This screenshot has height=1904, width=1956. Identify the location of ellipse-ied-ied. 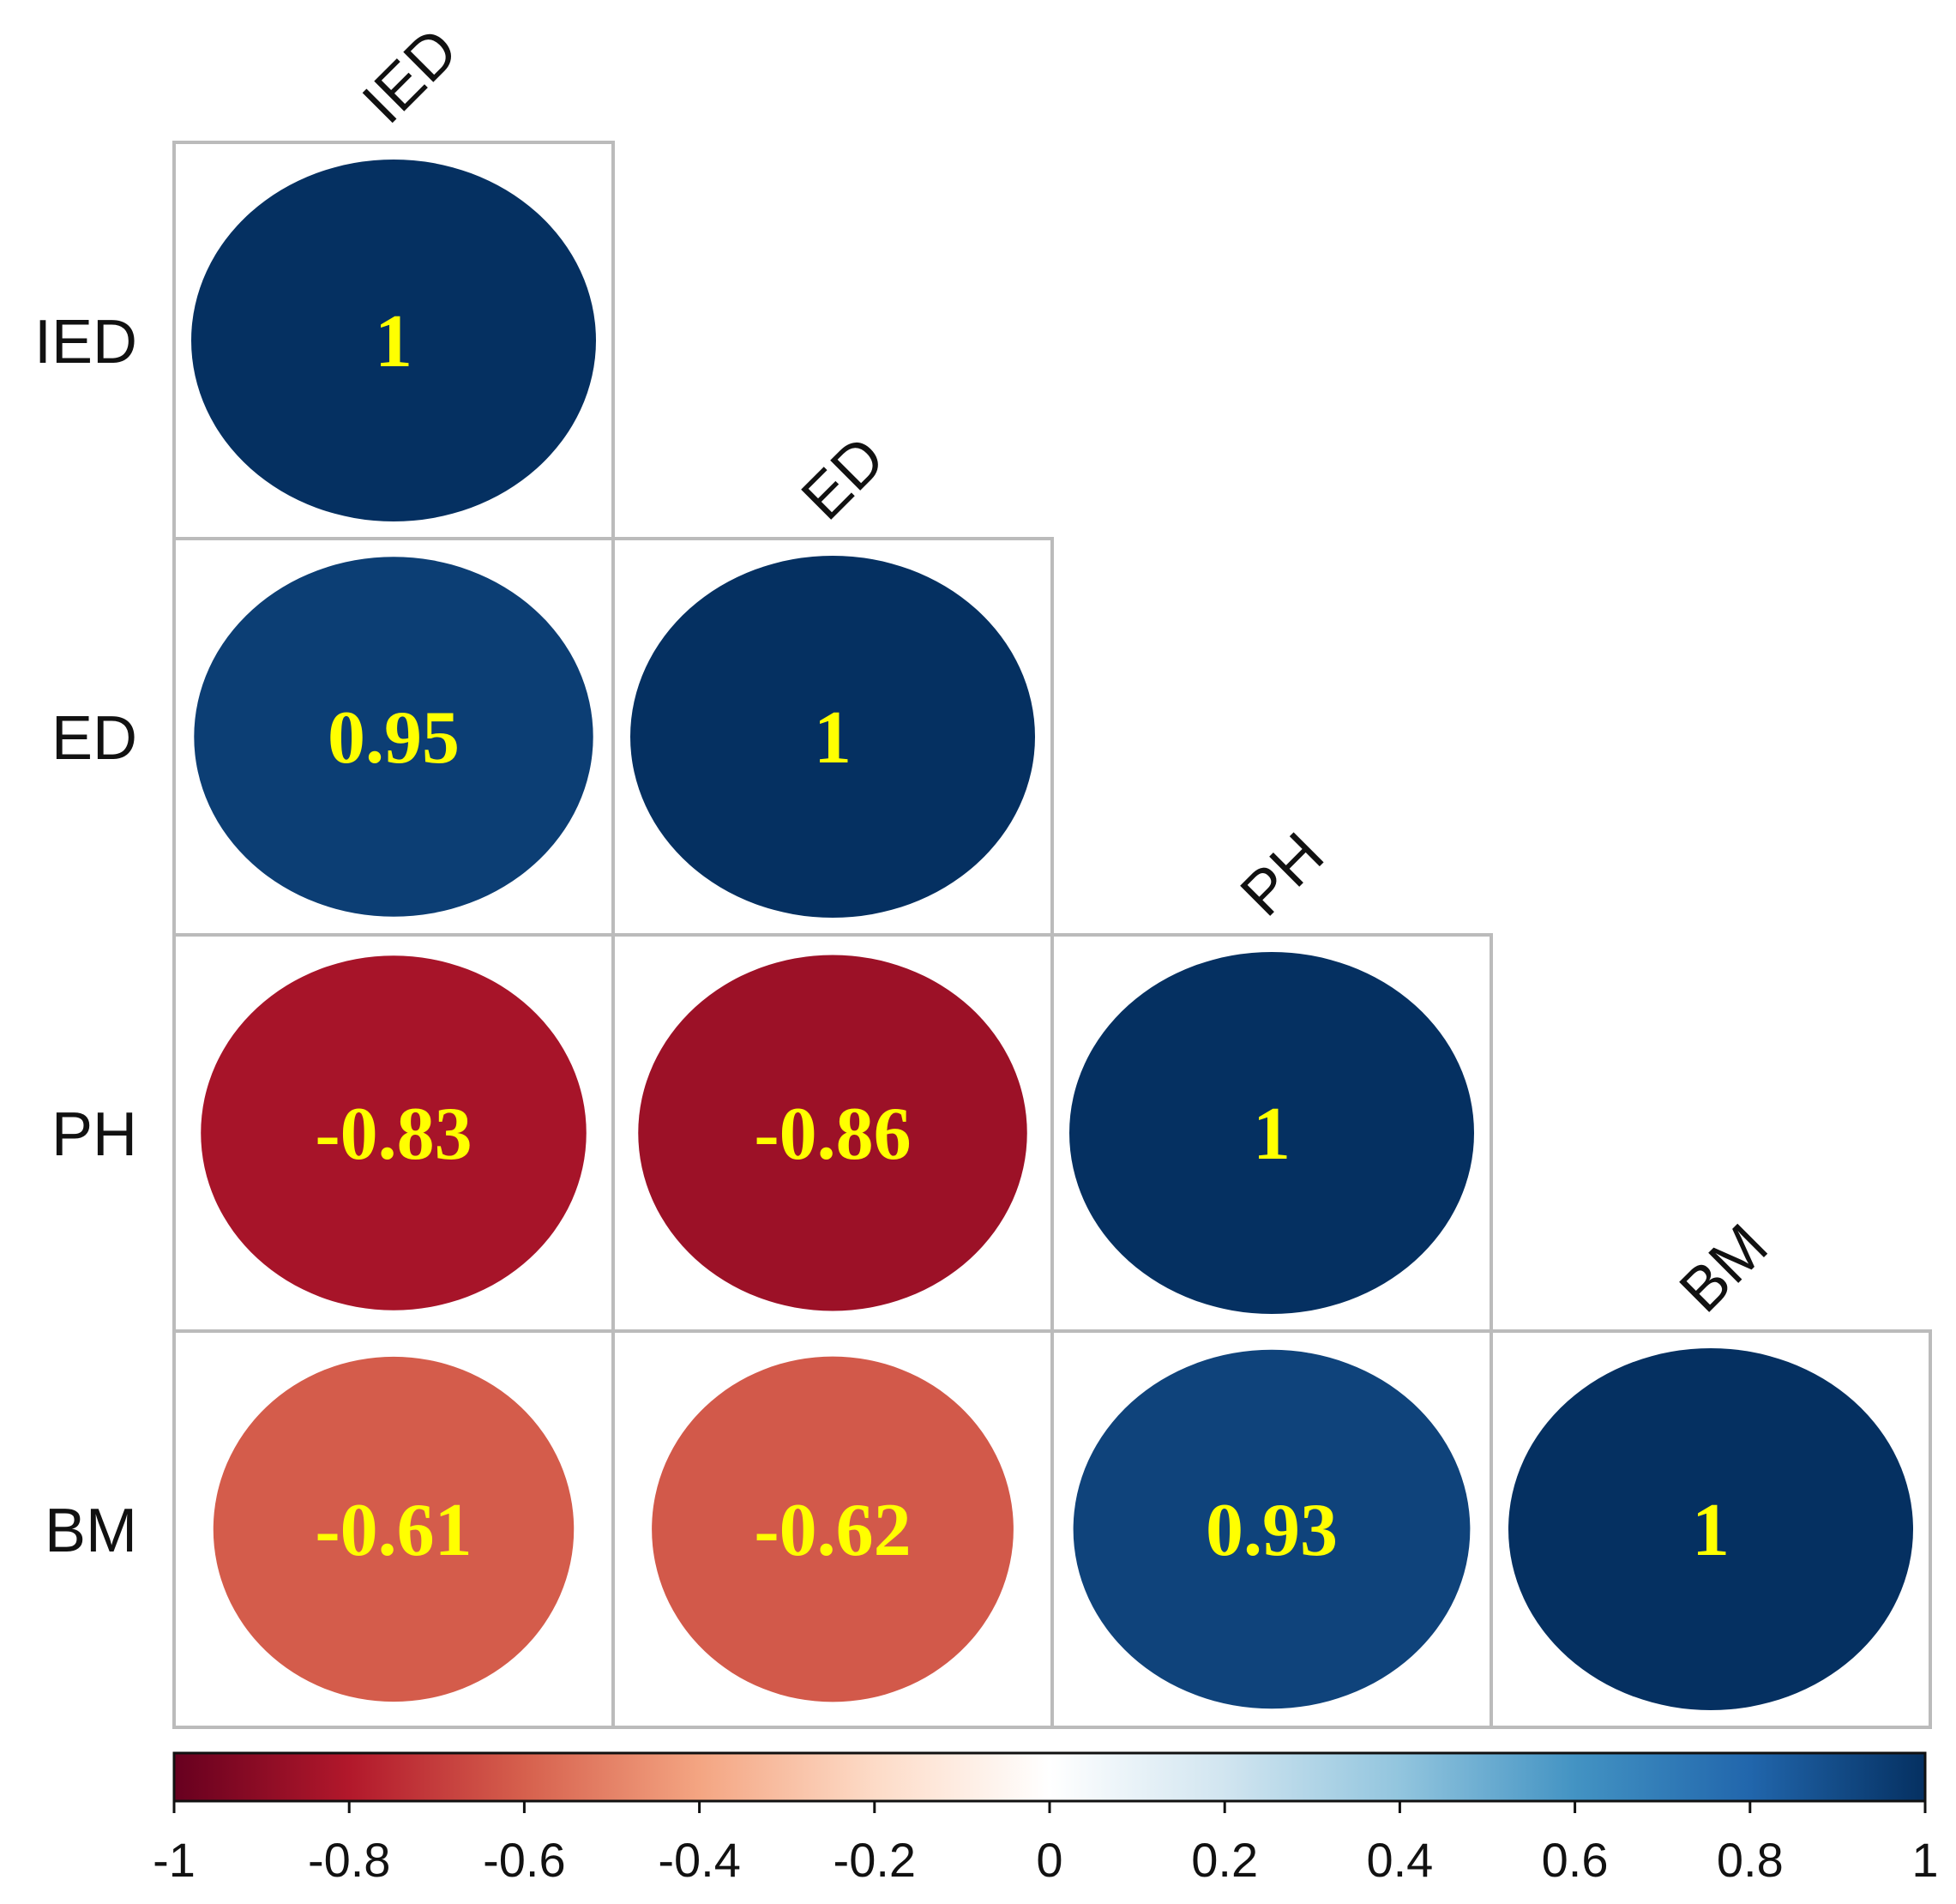
(393, 340).